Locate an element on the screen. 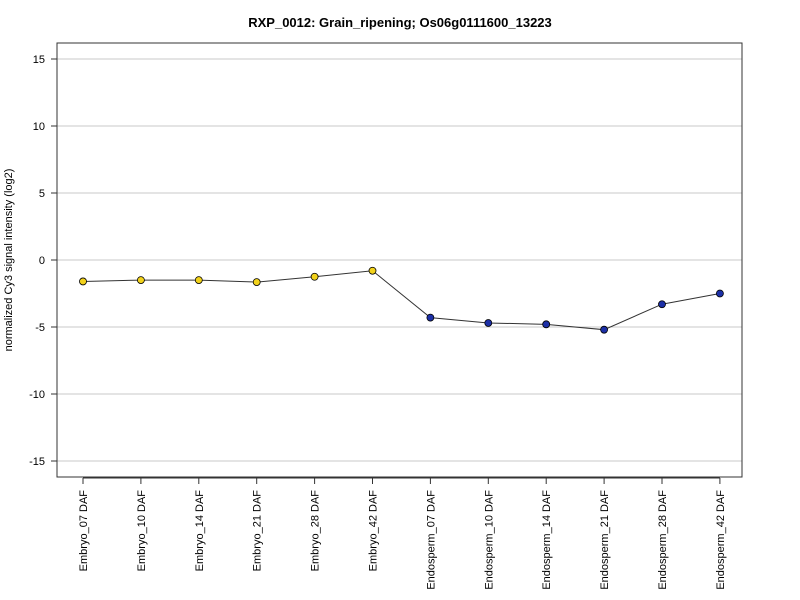  x-tick-label: Endosperm_21 DAF is located at coordinates (605, 540).